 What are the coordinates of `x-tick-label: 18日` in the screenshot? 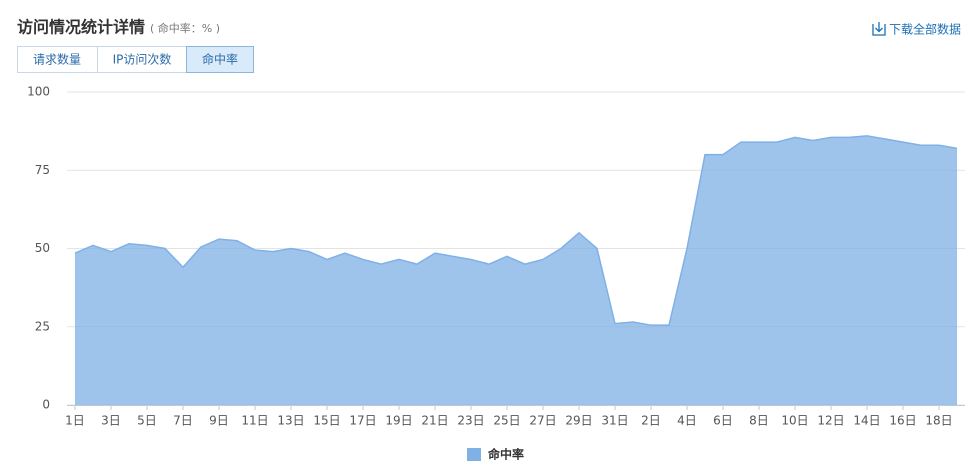 It's located at (938, 421).